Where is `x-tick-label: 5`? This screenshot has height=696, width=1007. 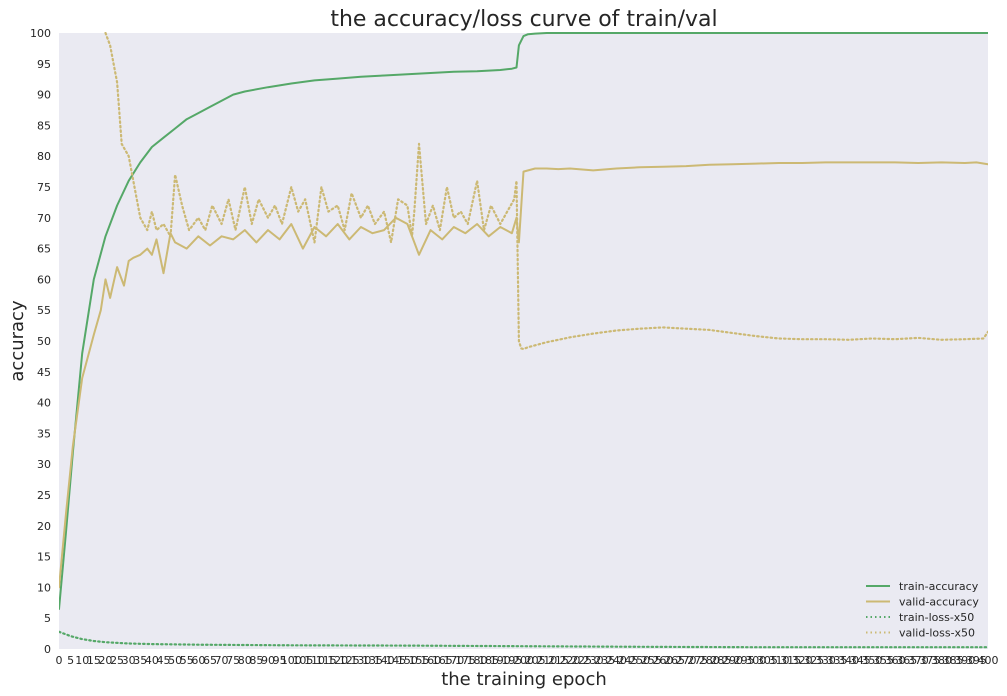
x-tick-label: 5 is located at coordinates (70, 660).